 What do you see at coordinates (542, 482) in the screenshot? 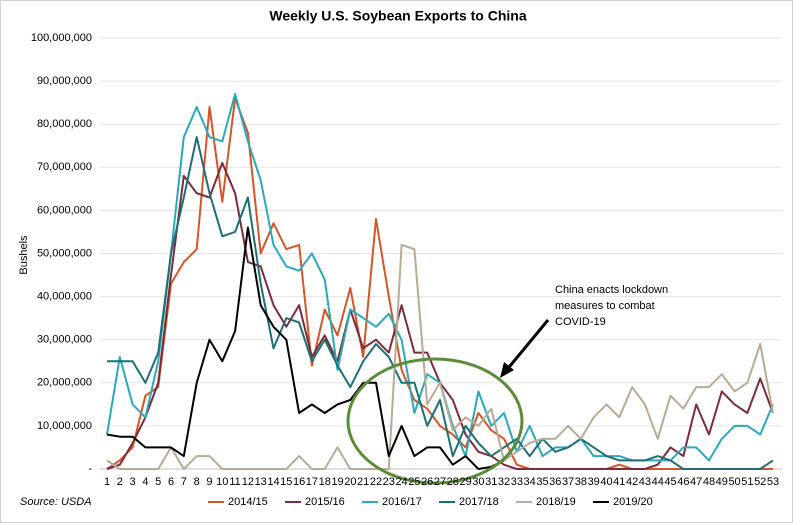
I see `x-tick-label: 35` at bounding box center [542, 482].